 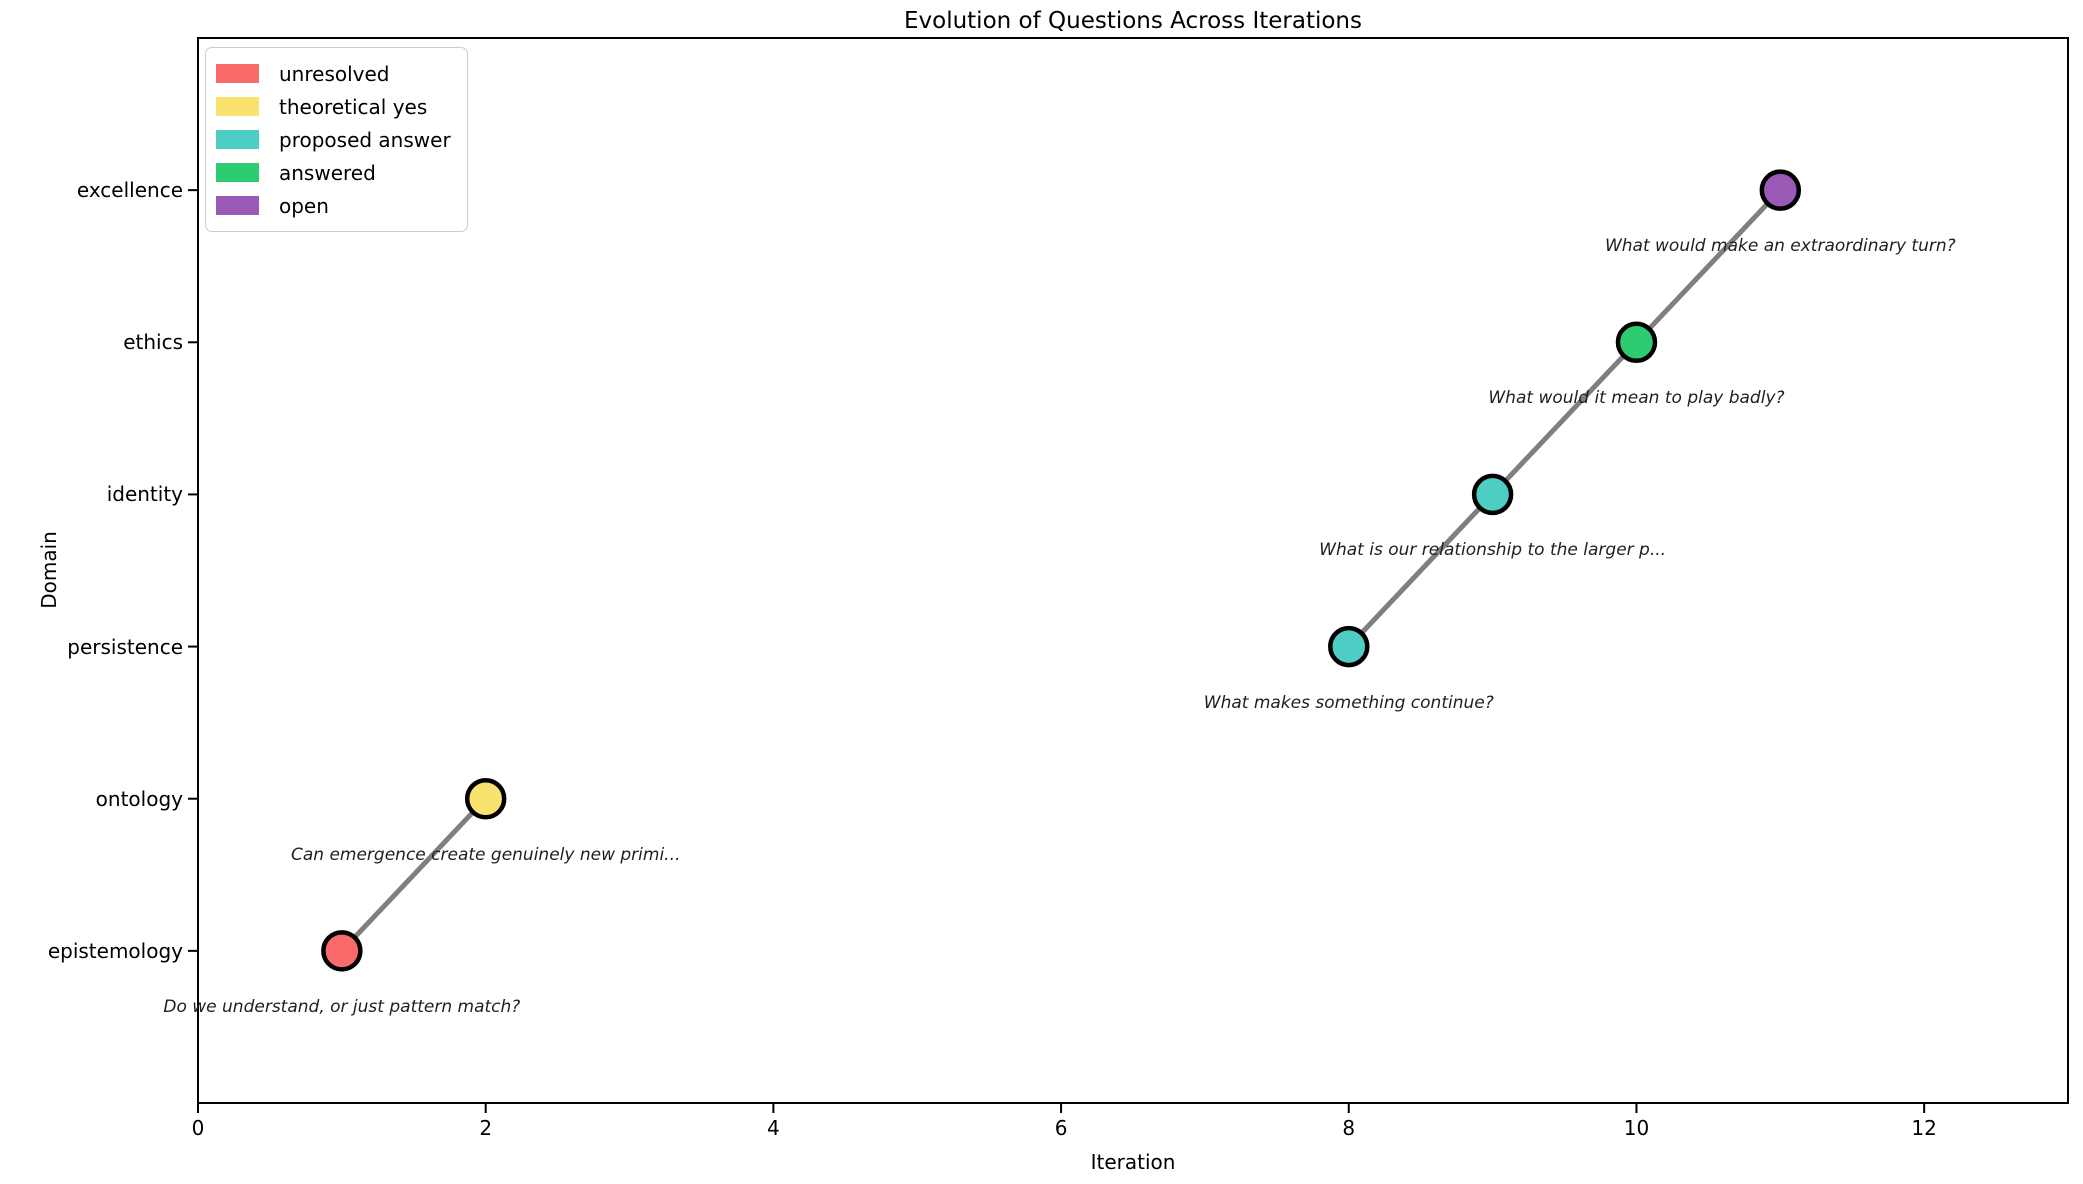 I want to click on legend-item: unresolved, so click(x=335, y=73).